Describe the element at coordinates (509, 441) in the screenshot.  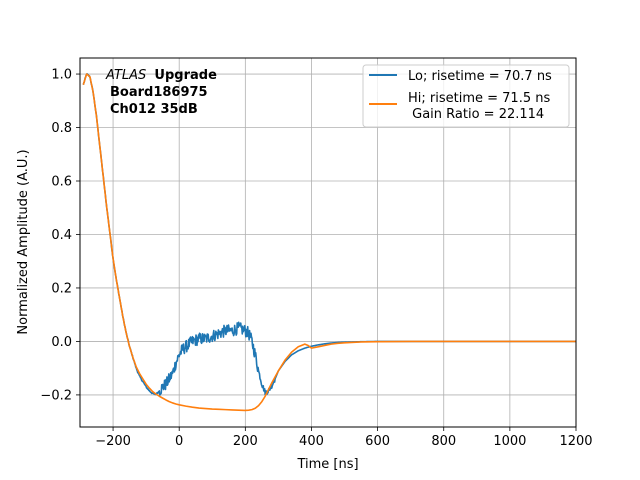
I see `x-tick-label: 1000` at that location.